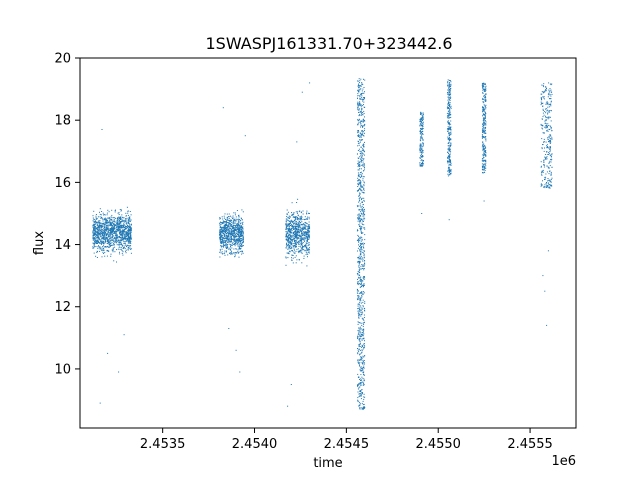 This screenshot has width=640, height=480. I want to click on x-axis-ticks: 2.4535 2.4540 2.4545 2.4550 2.4555, so click(346, 440).